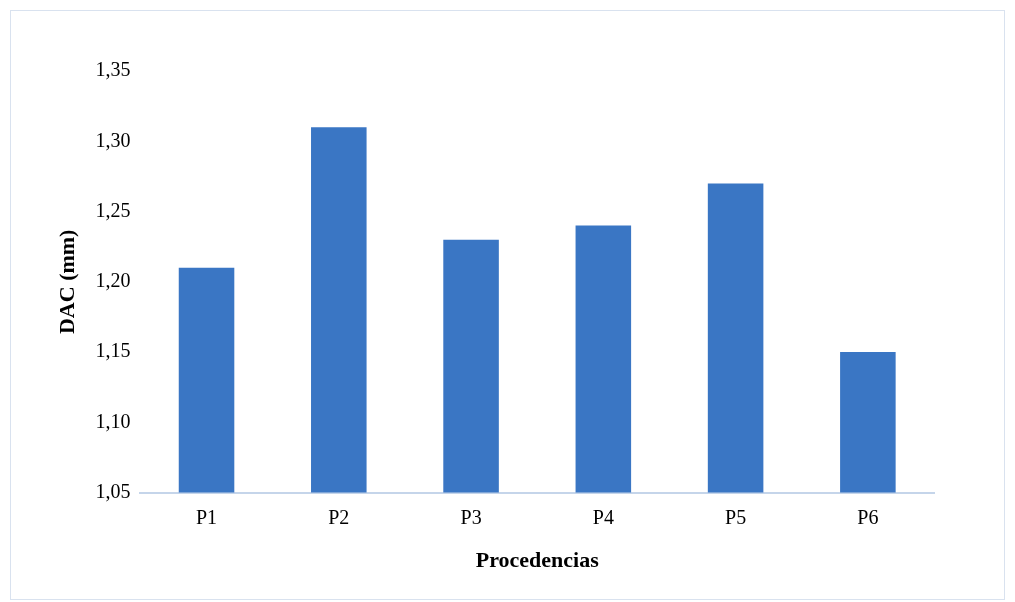  Describe the element at coordinates (736, 516) in the screenshot. I see `x-tick-label: P5` at that location.